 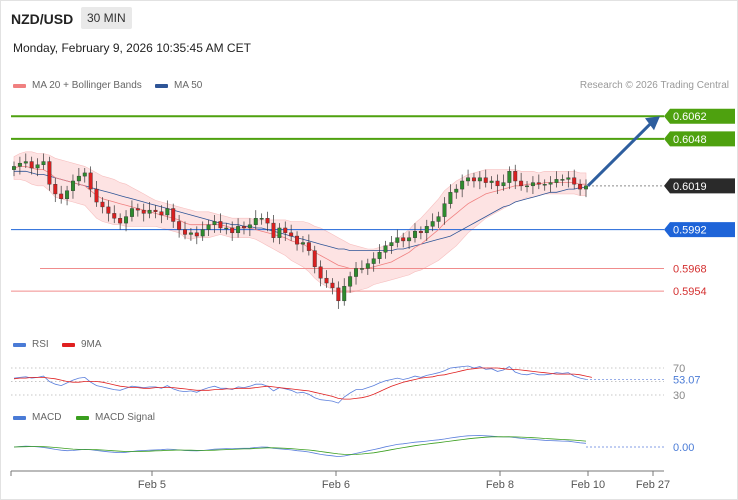 I want to click on legend-label-ma50: MA 50, so click(x=188, y=85).